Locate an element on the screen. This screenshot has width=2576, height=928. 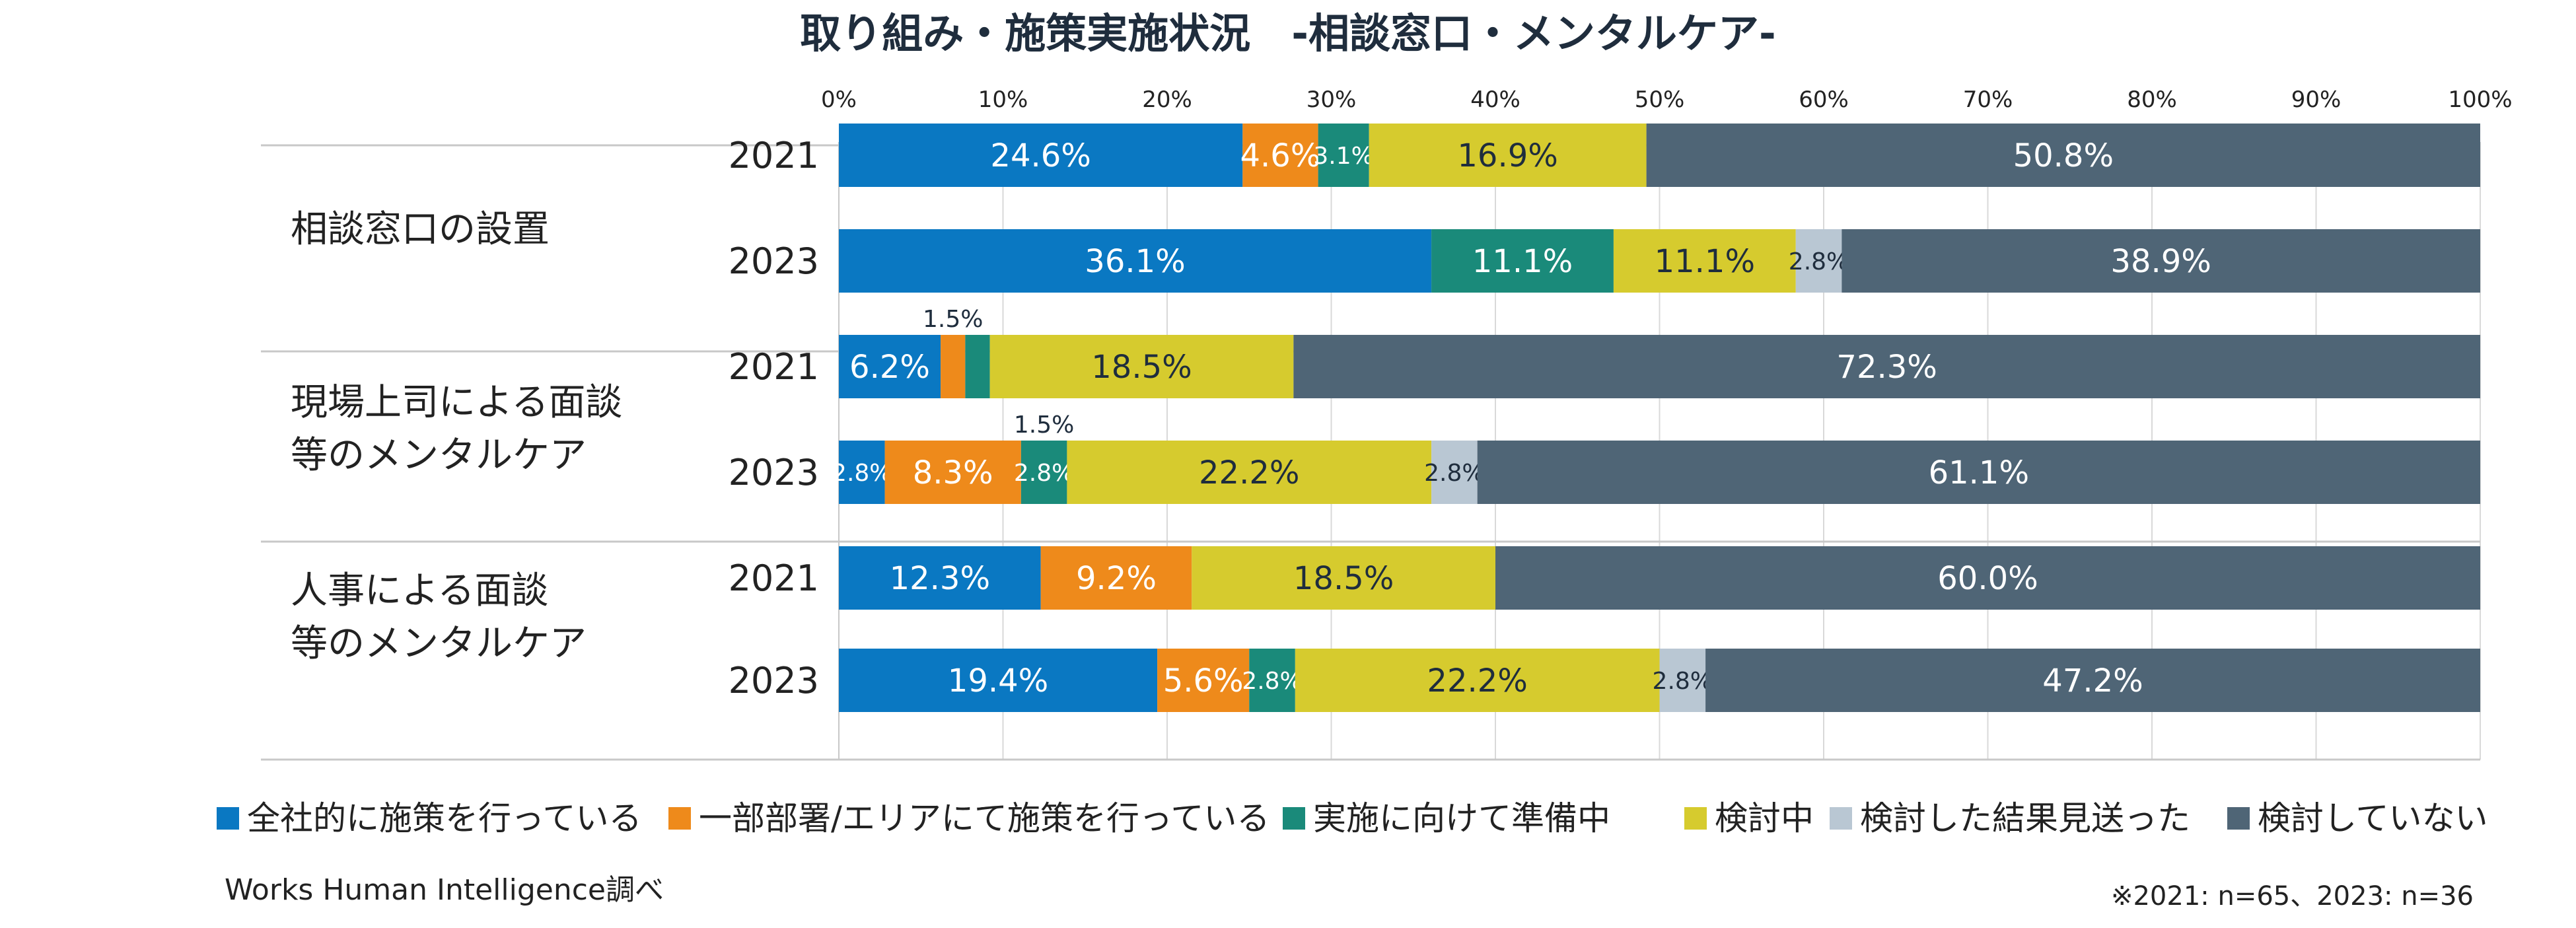
data-label: 61.1% is located at coordinates (1979, 472).